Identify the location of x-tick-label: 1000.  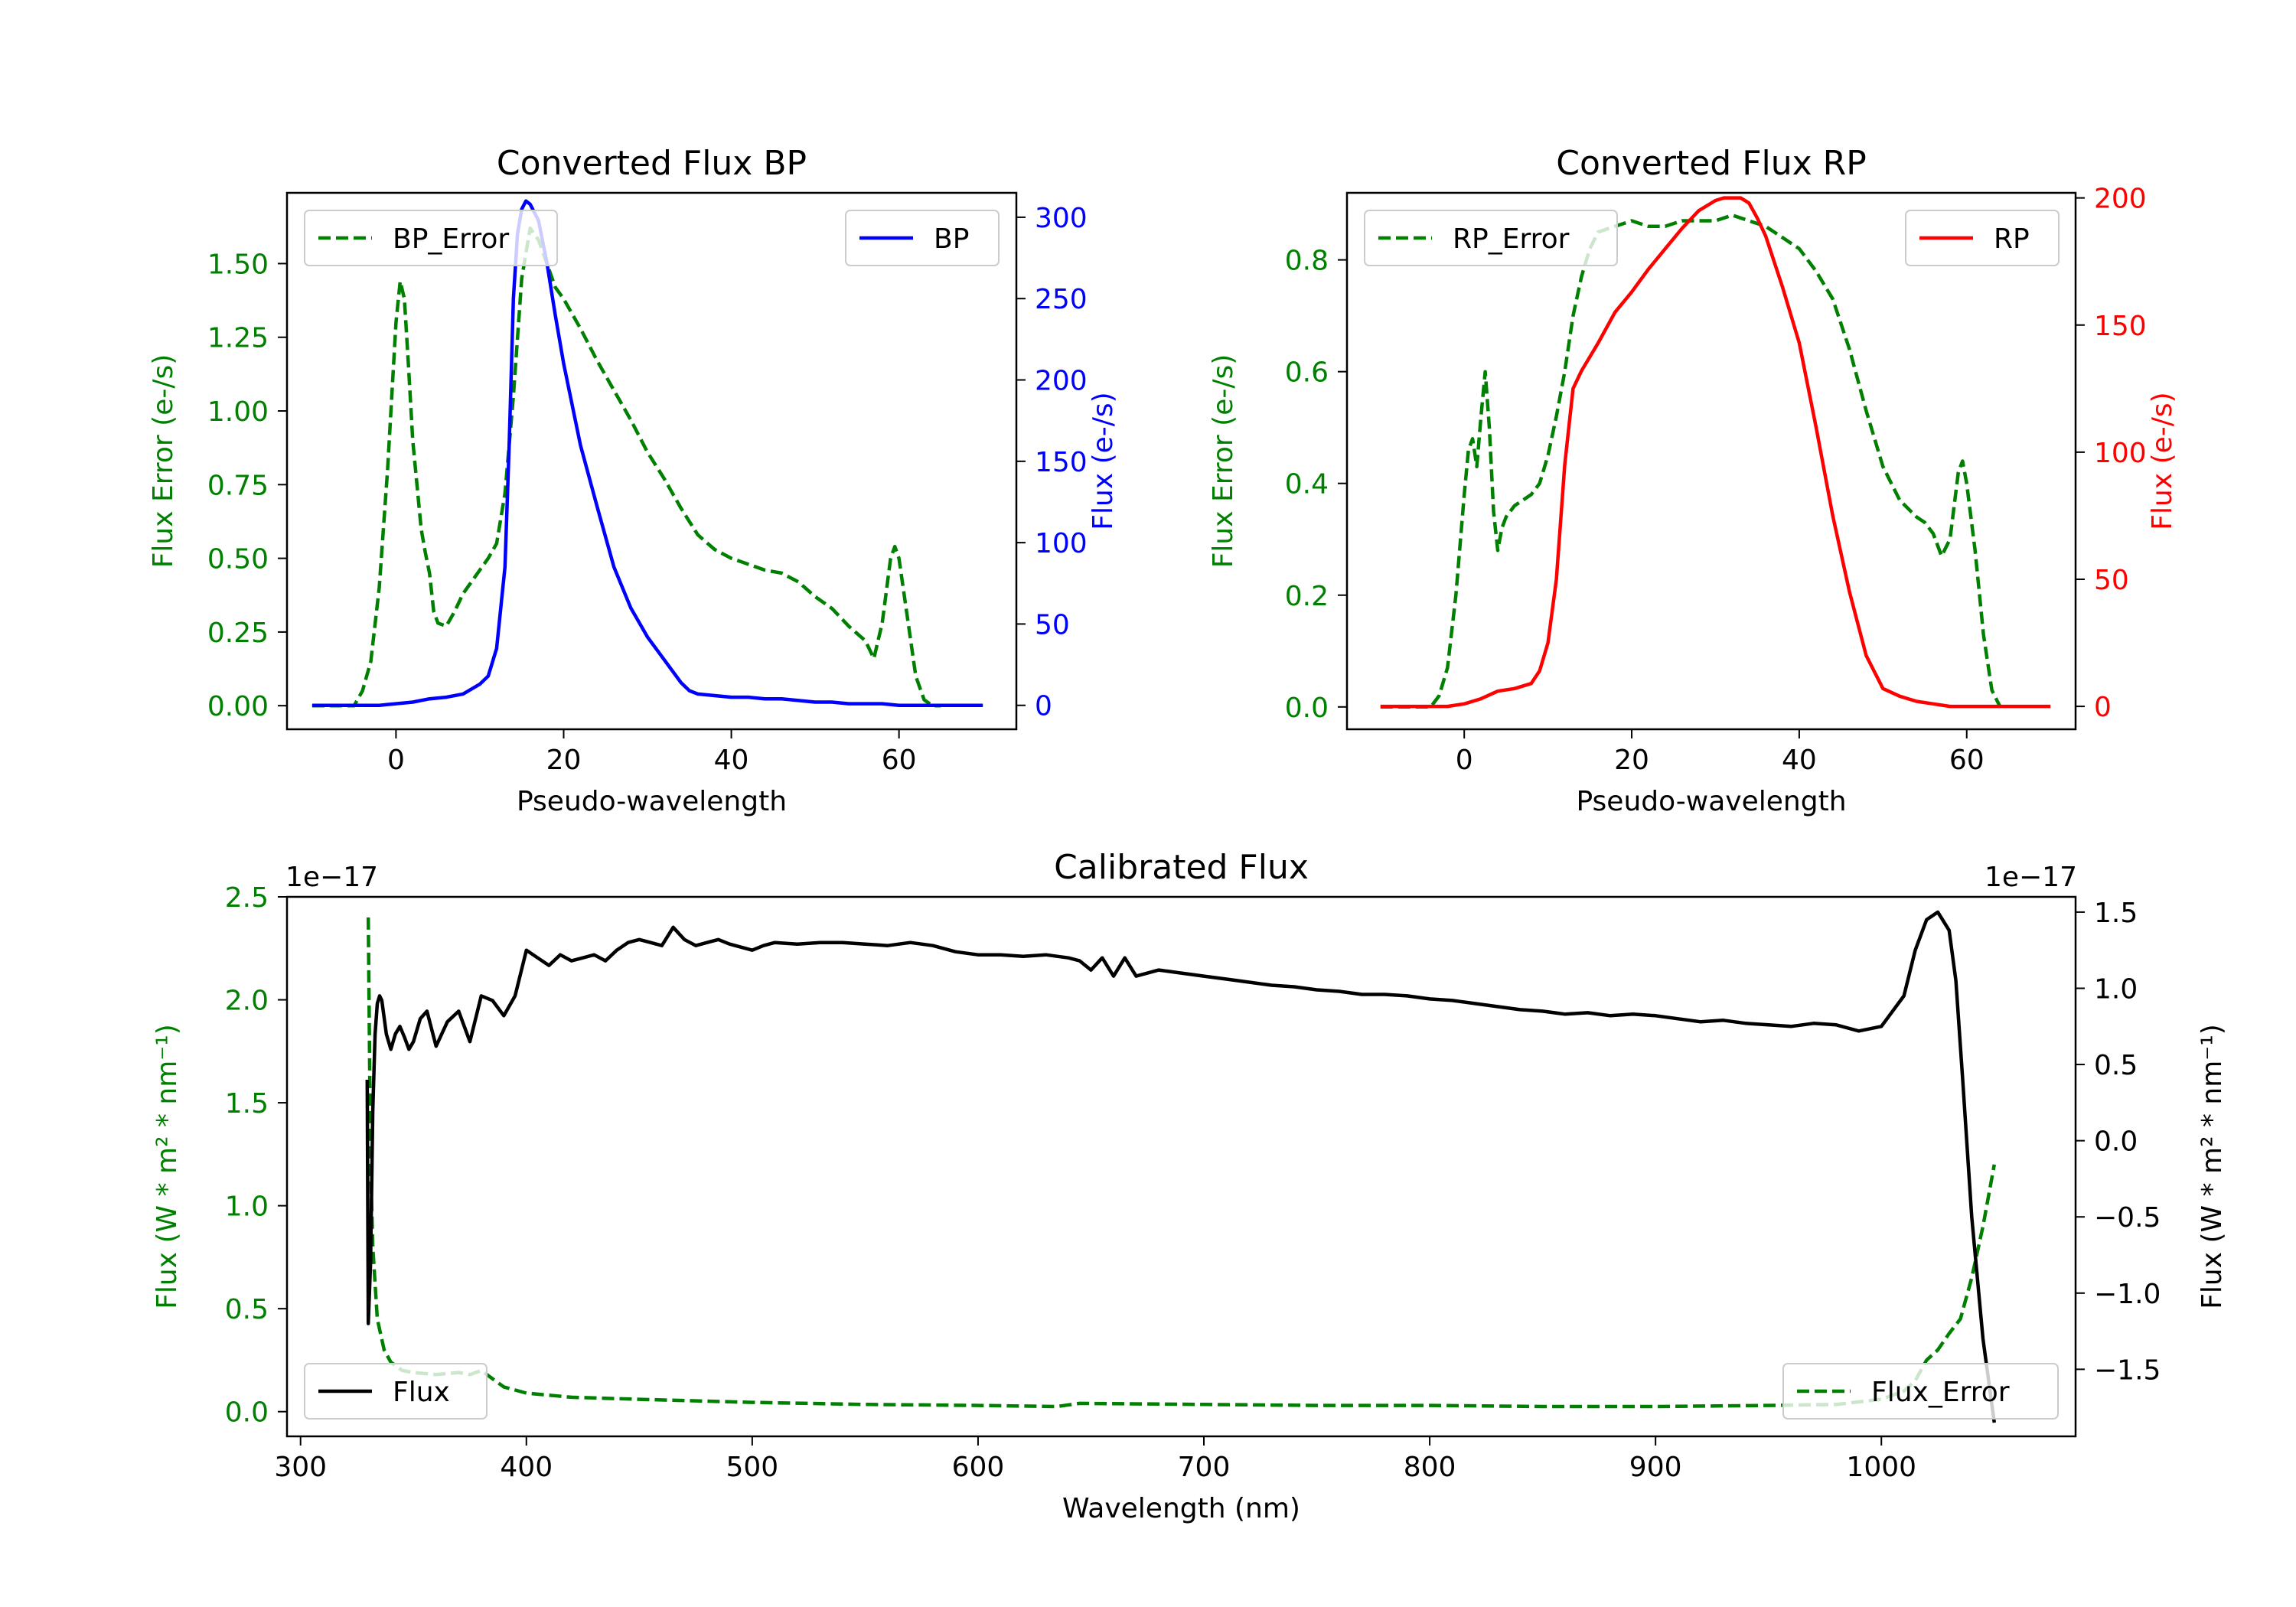
(1881, 1467).